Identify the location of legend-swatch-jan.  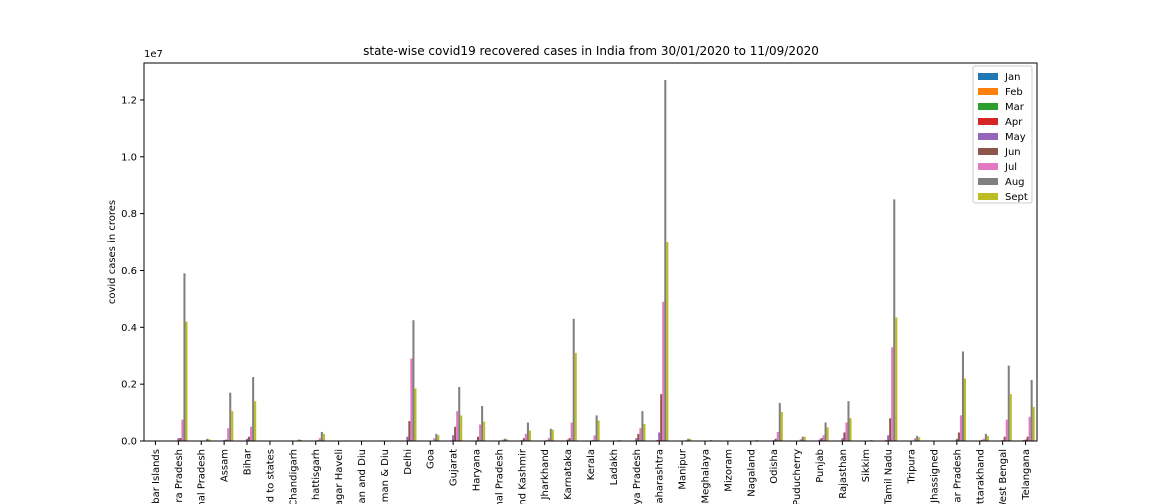
(988, 76).